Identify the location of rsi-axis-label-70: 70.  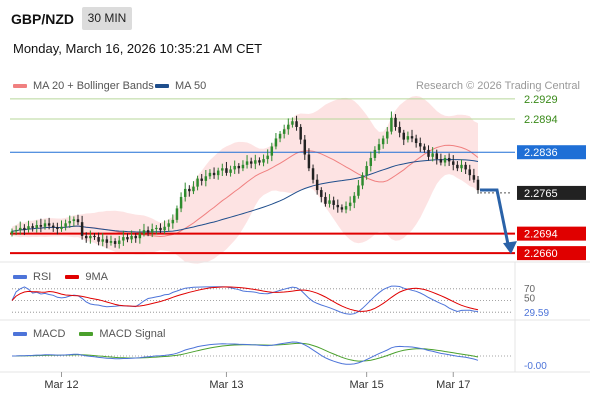
(530, 289).